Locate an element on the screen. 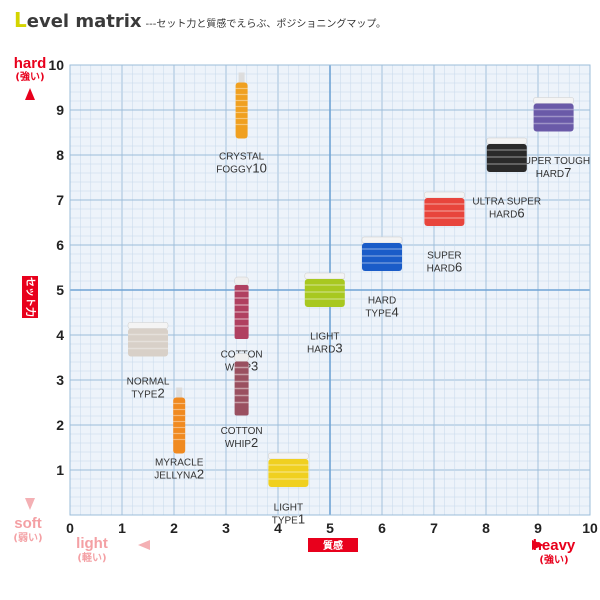 The width and height of the screenshot is (600, 600). y-tick-label: 10 is located at coordinates (56, 65).